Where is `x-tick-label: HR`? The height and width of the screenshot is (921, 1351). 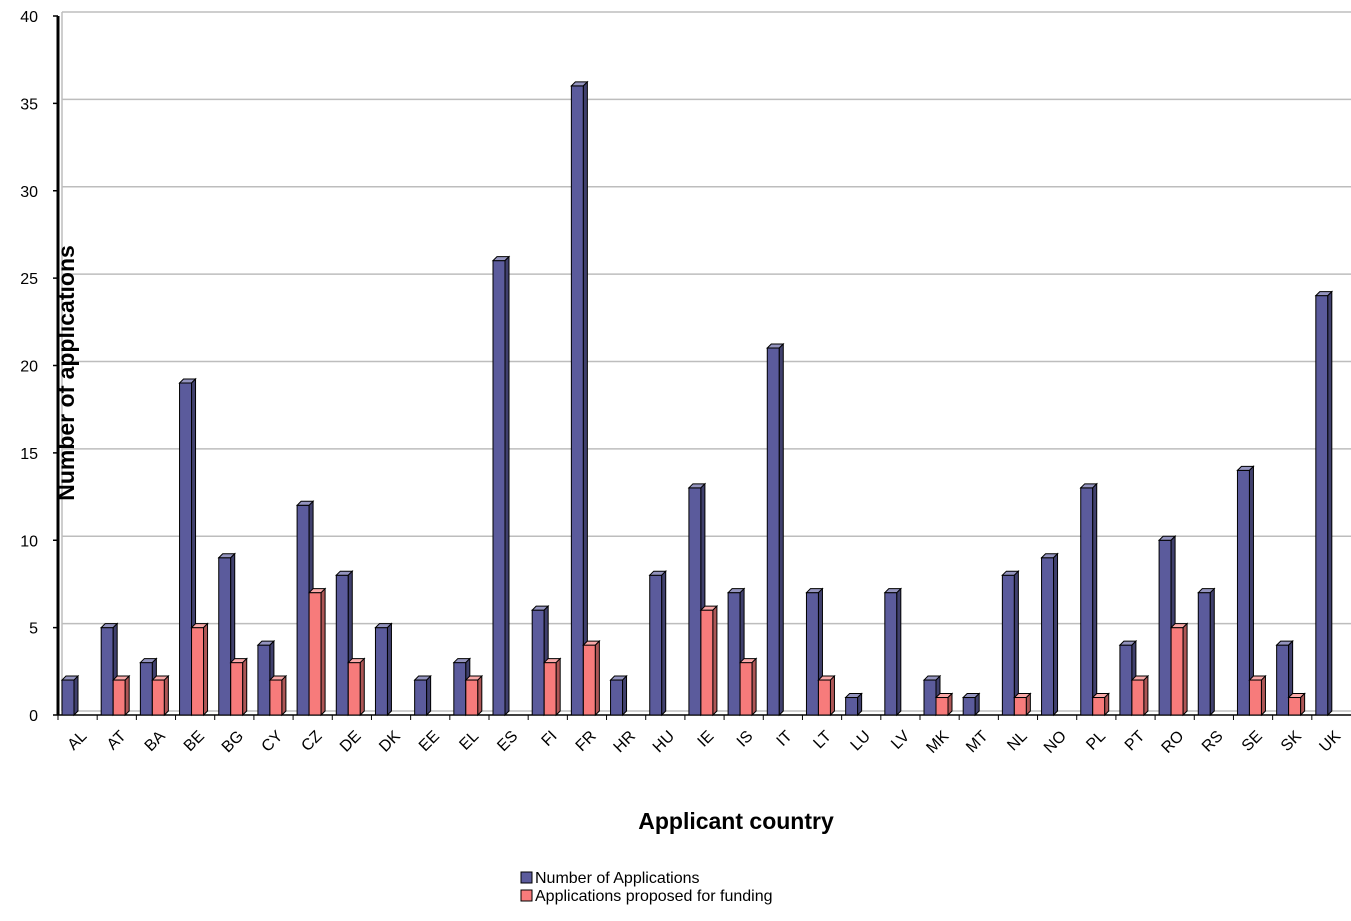 x-tick-label: HR is located at coordinates (625, 742).